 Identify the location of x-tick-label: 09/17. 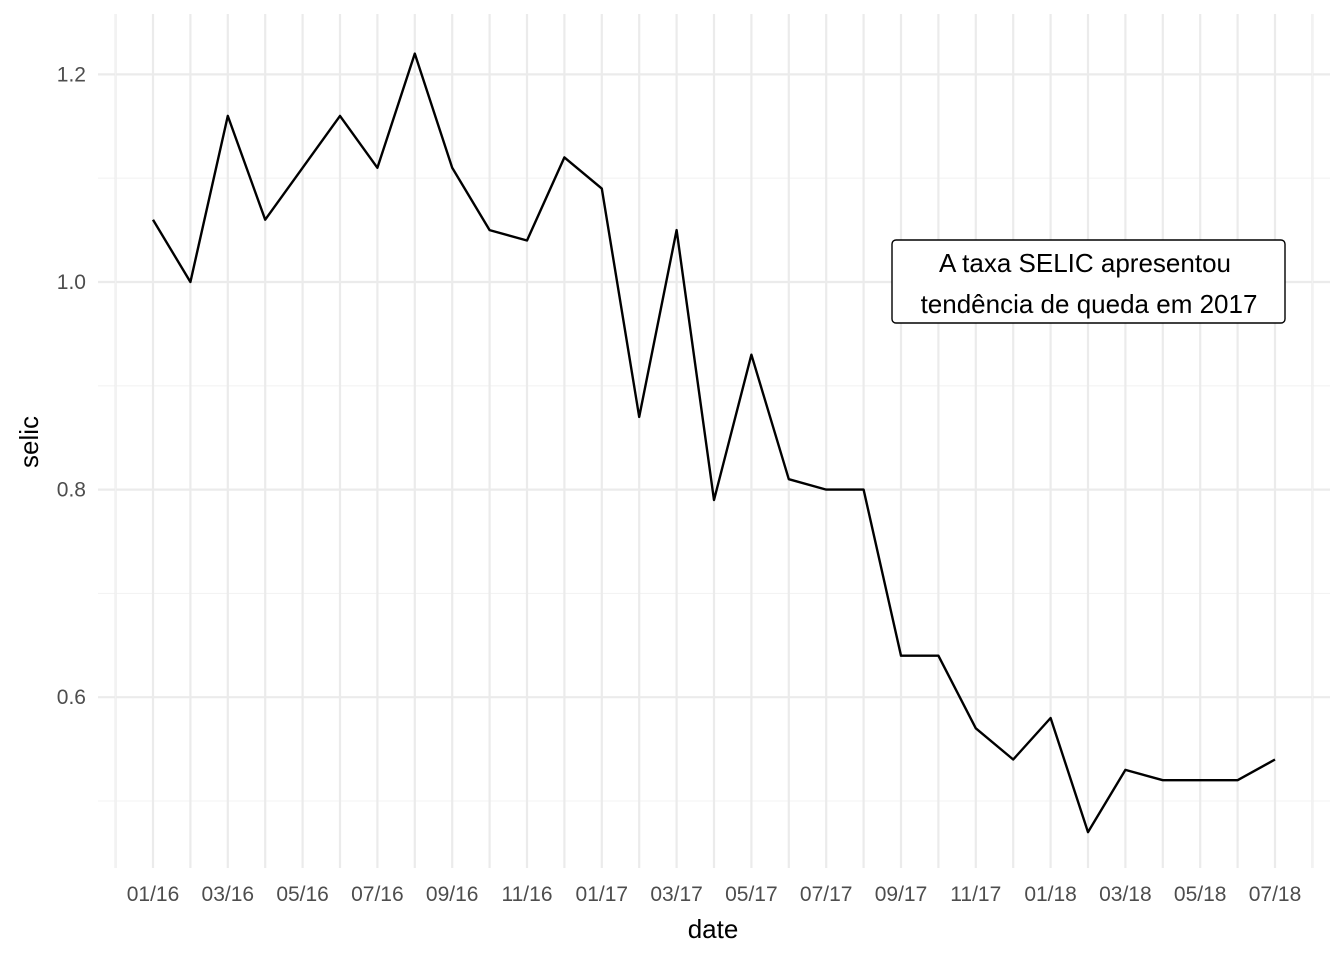
(901, 894).